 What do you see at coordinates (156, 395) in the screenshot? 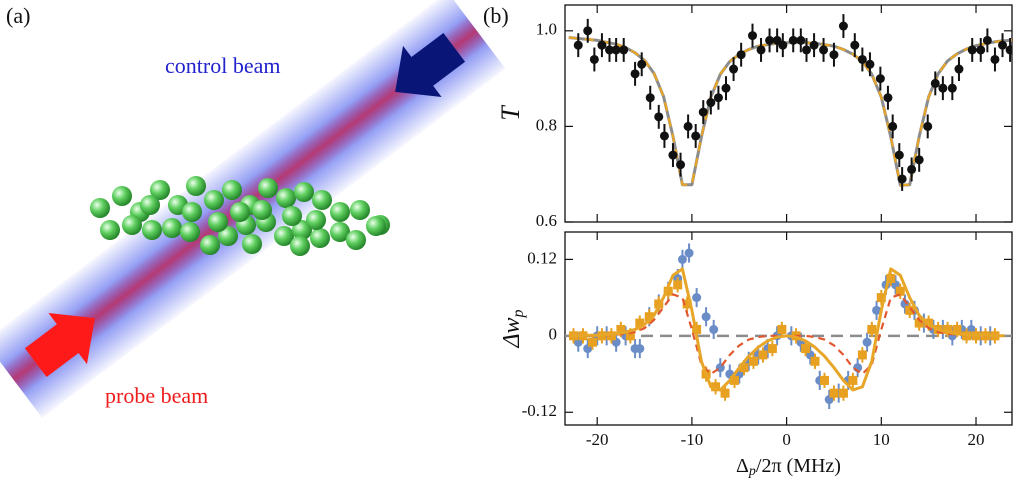
I see `probe-label: probe beam` at bounding box center [156, 395].